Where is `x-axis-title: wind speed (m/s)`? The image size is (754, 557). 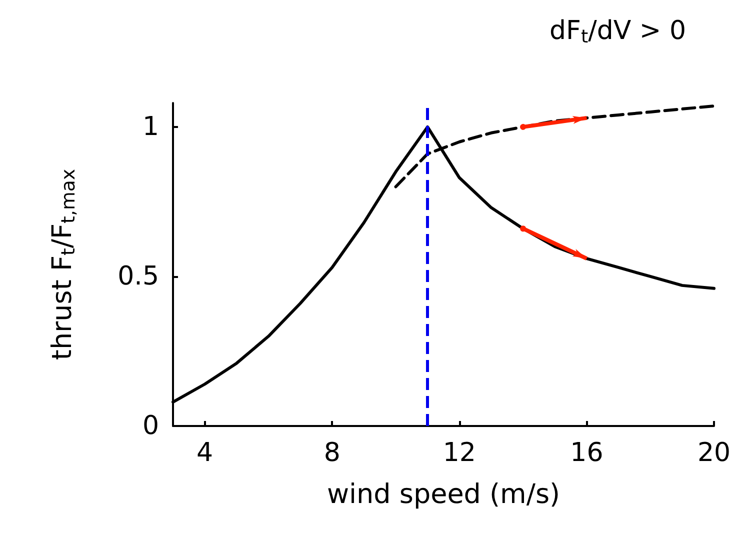 x-axis-title: wind speed (m/s) is located at coordinates (443, 494).